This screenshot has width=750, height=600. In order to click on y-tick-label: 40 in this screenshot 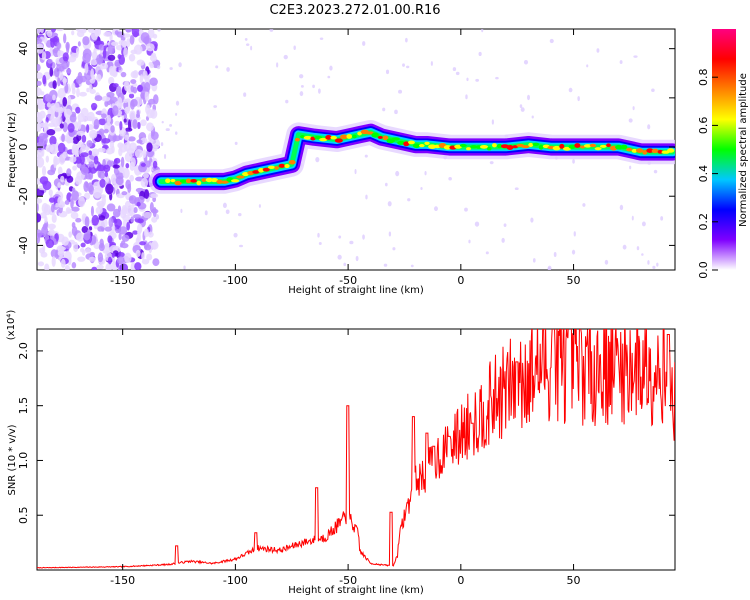, I will do `click(23, 49)`.